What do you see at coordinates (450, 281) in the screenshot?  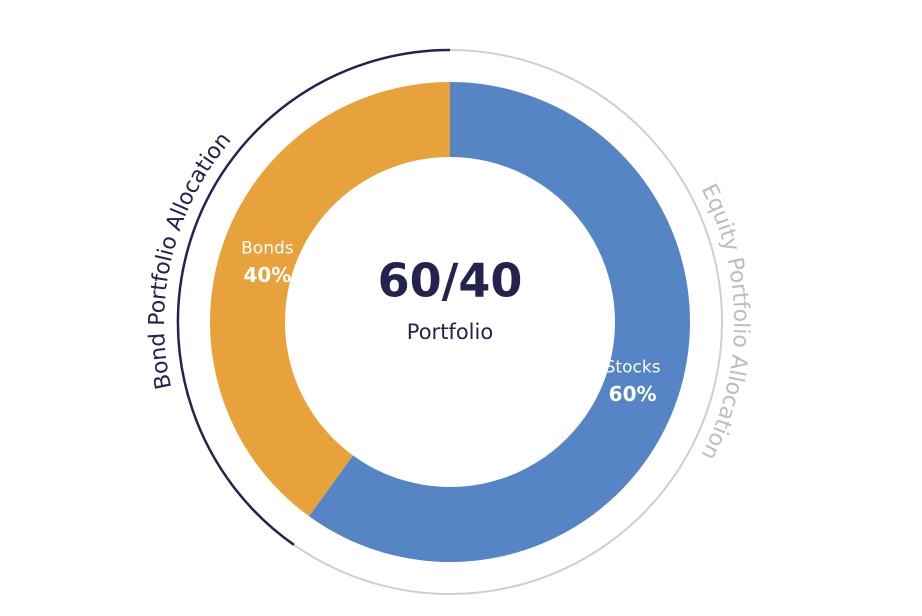 I see `center-title: 60/40` at bounding box center [450, 281].